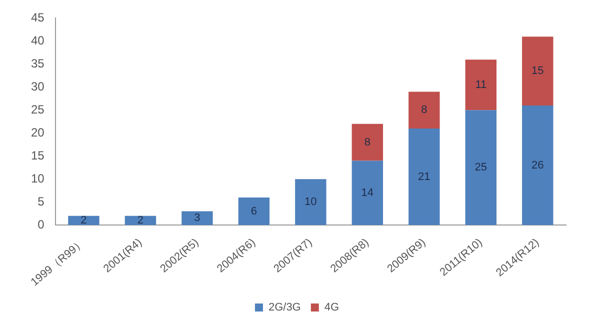 Image resolution: width=594 pixels, height=331 pixels. I want to click on y-tick-label: 15, so click(37, 155).